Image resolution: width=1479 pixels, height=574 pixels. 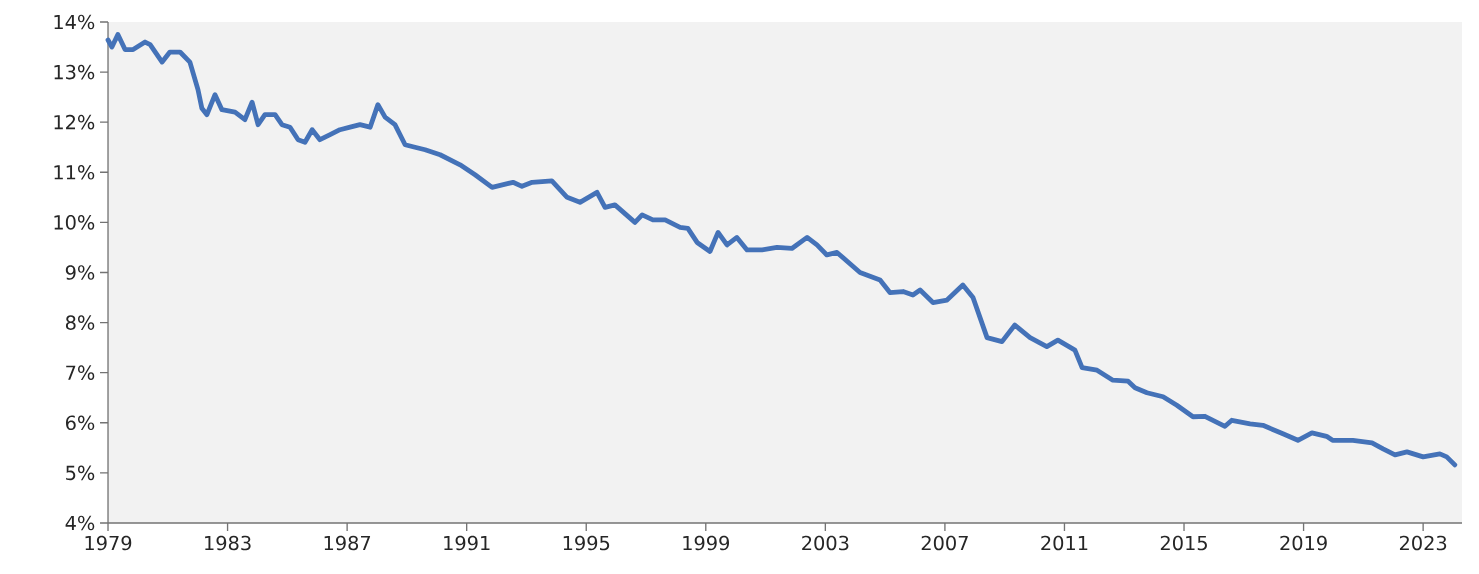 What do you see at coordinates (467, 543) in the screenshot?
I see `x-tick-label: 1991` at bounding box center [467, 543].